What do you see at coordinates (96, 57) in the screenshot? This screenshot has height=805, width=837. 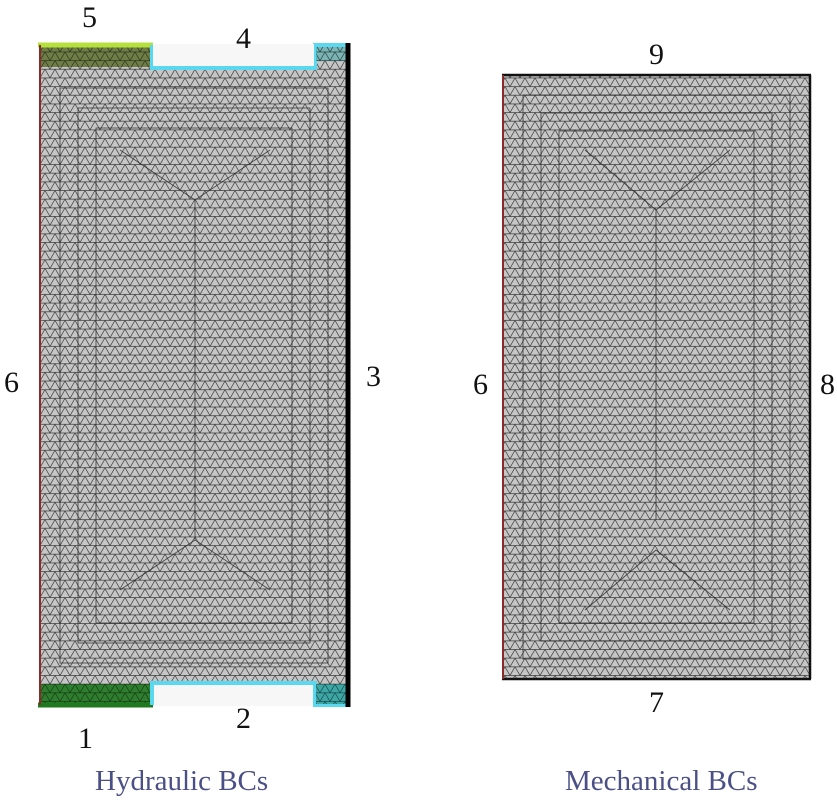 I see `boundary-5-region` at bounding box center [96, 57].